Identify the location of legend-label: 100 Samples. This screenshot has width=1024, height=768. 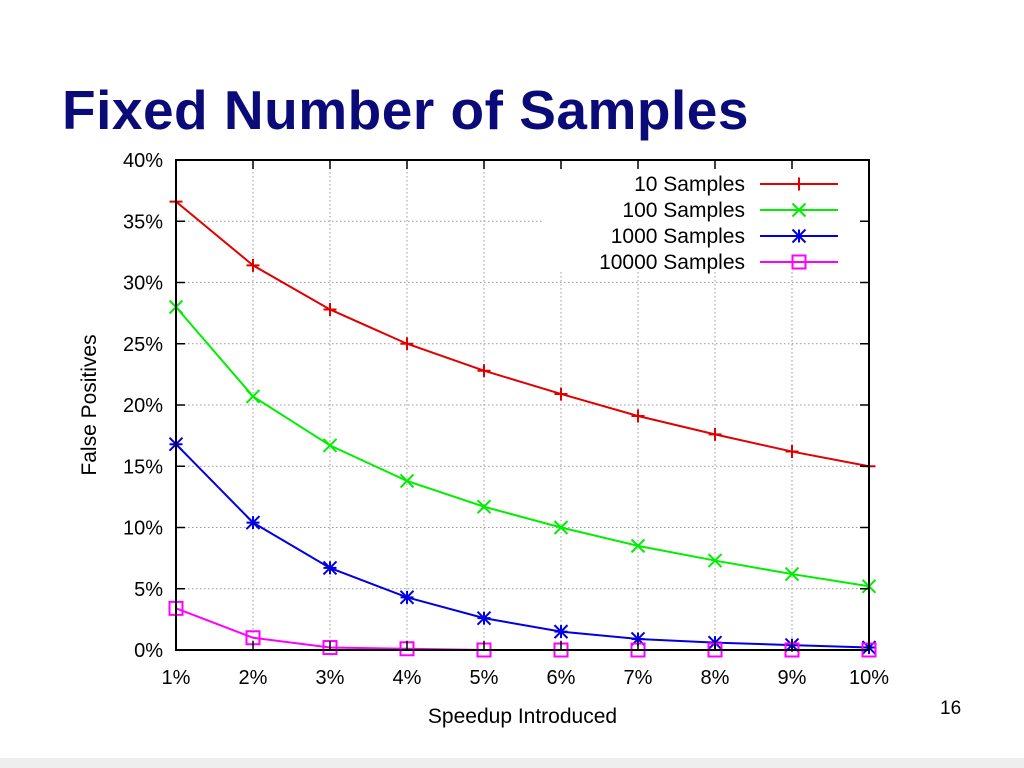
(683, 210).